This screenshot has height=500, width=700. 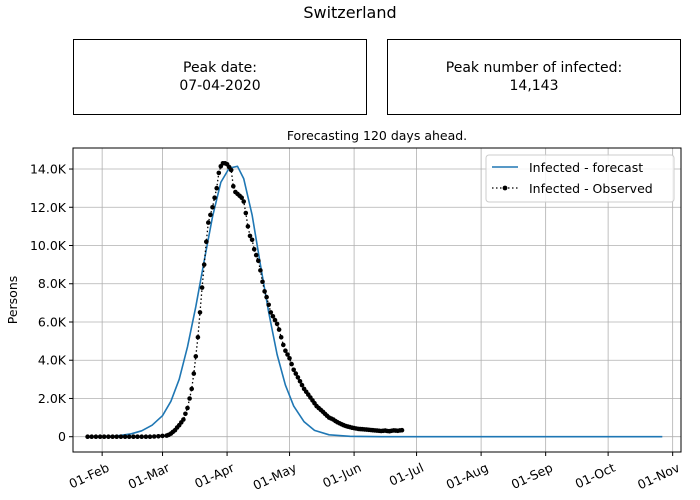 What do you see at coordinates (341, 475) in the screenshot?
I see `x-tick-label: 01-Jun` at bounding box center [341, 475].